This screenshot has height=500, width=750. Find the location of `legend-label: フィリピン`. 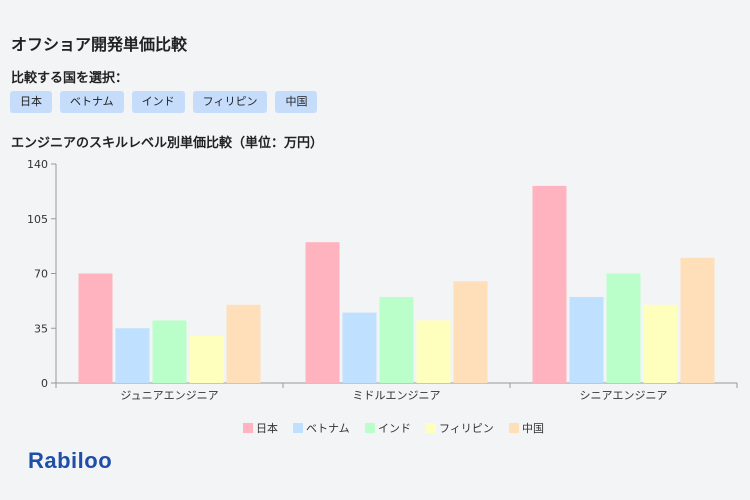

legend-label: フィリピン is located at coordinates (466, 428).